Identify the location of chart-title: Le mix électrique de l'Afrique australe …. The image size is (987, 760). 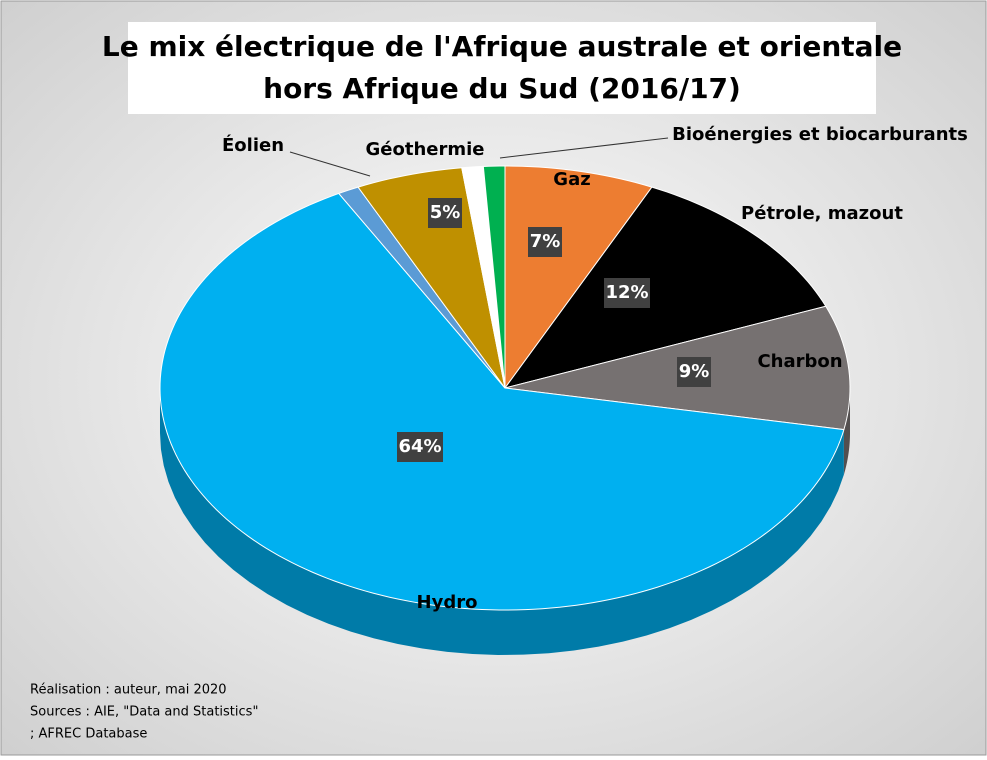
(502, 46).